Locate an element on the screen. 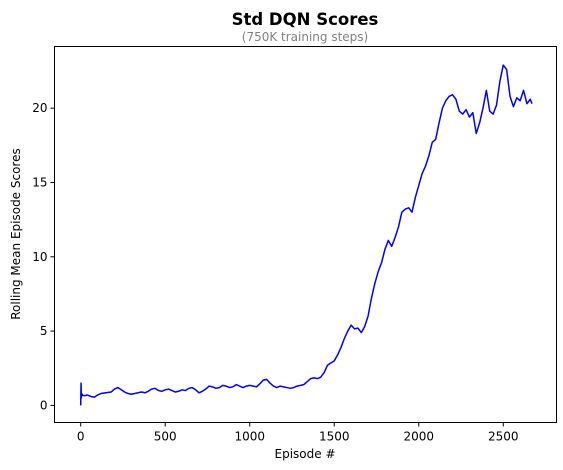  y-tick-label: 15 is located at coordinates (39, 182).